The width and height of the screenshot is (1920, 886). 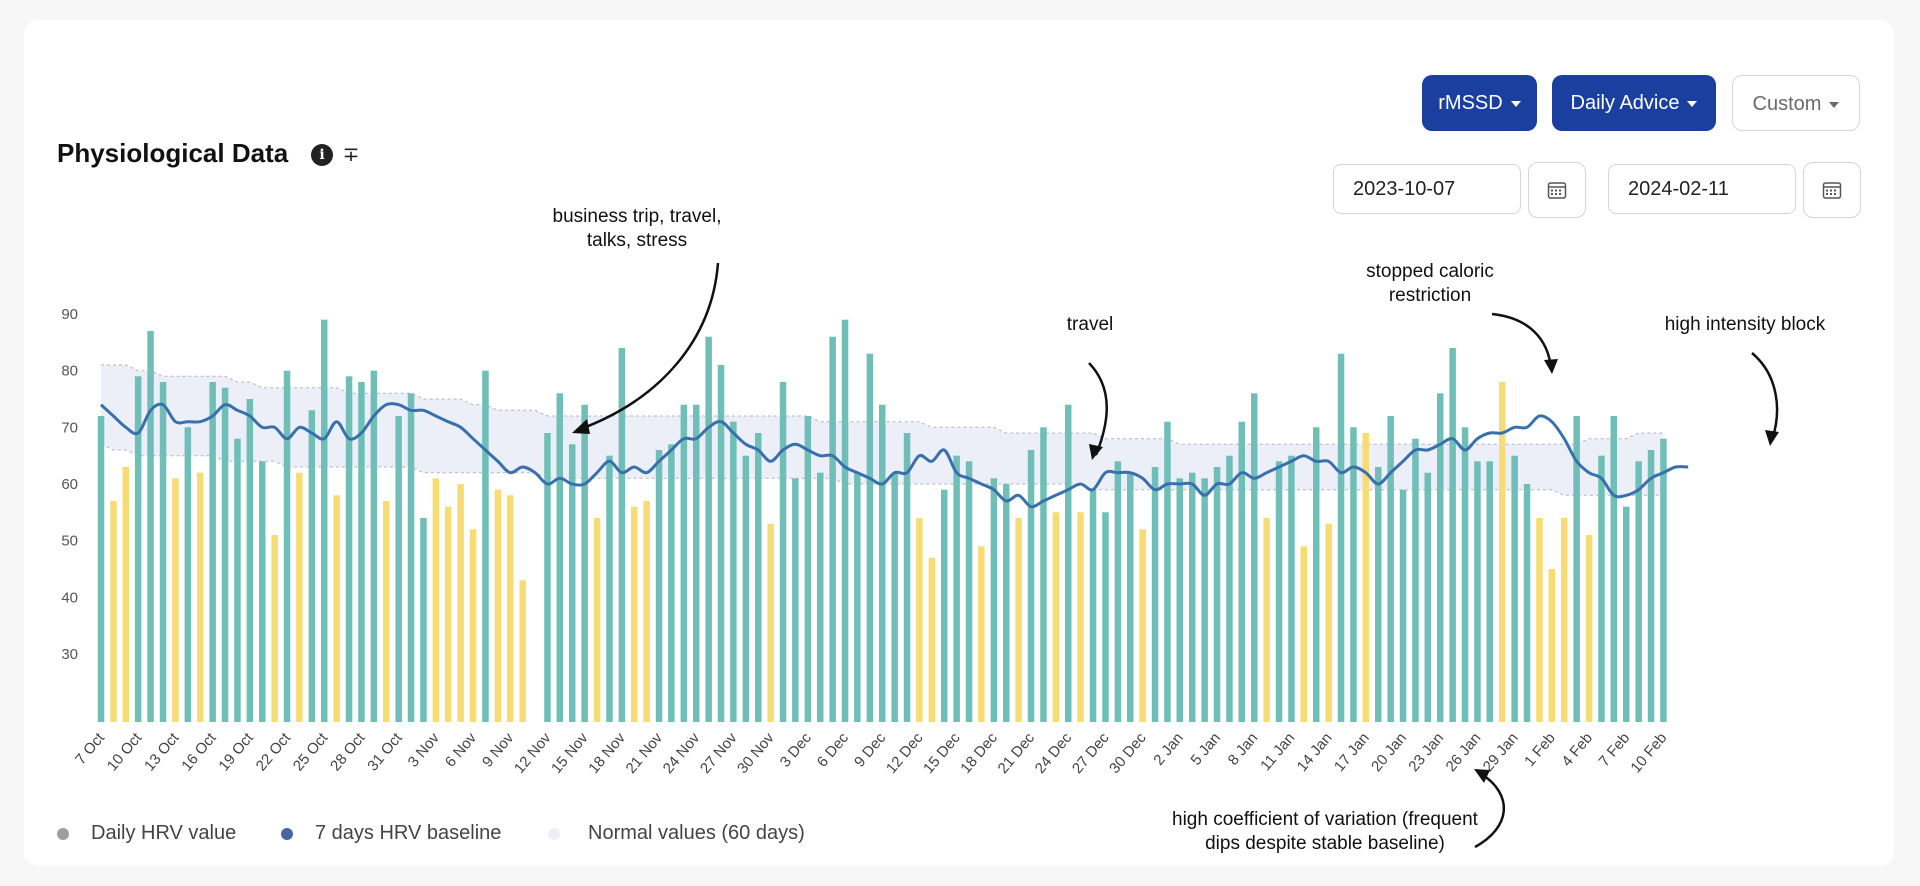 I want to click on annotation-business-line1: business trip, travel,, so click(x=637, y=216).